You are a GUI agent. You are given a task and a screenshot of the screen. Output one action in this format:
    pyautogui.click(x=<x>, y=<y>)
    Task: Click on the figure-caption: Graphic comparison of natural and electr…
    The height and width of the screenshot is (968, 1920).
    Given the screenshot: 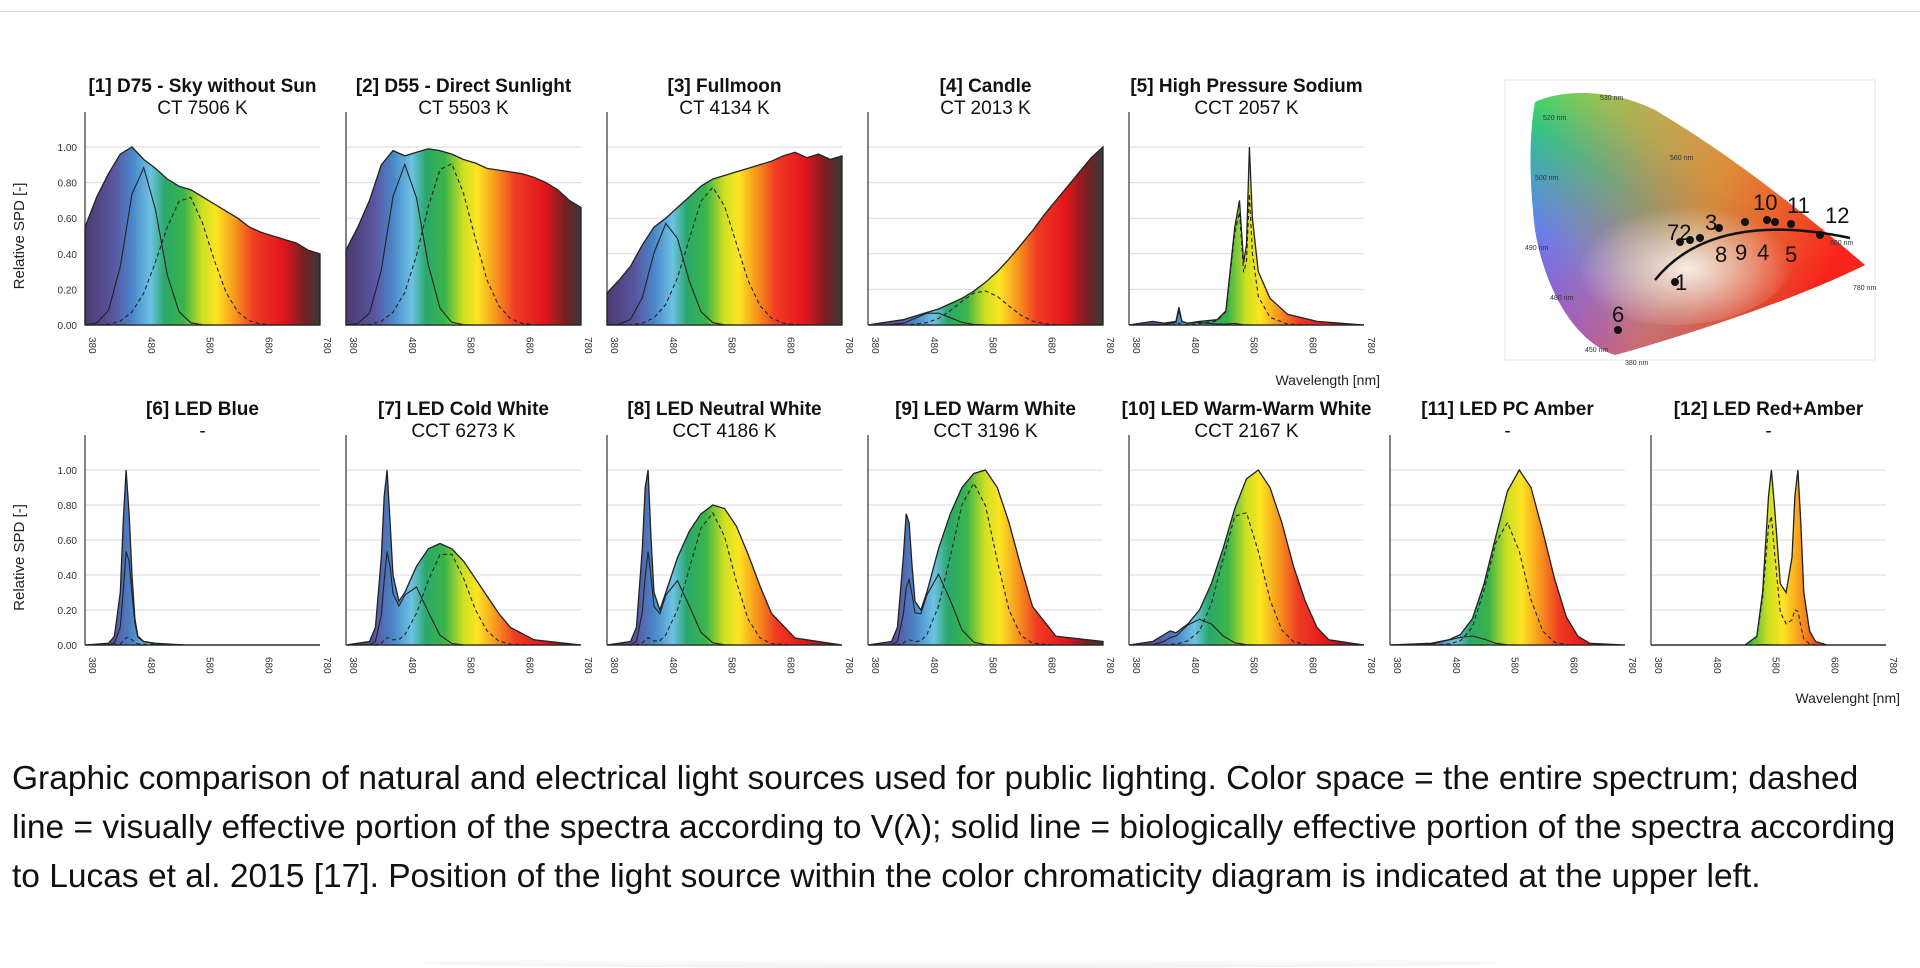 What is the action you would take?
    pyautogui.click(x=954, y=827)
    